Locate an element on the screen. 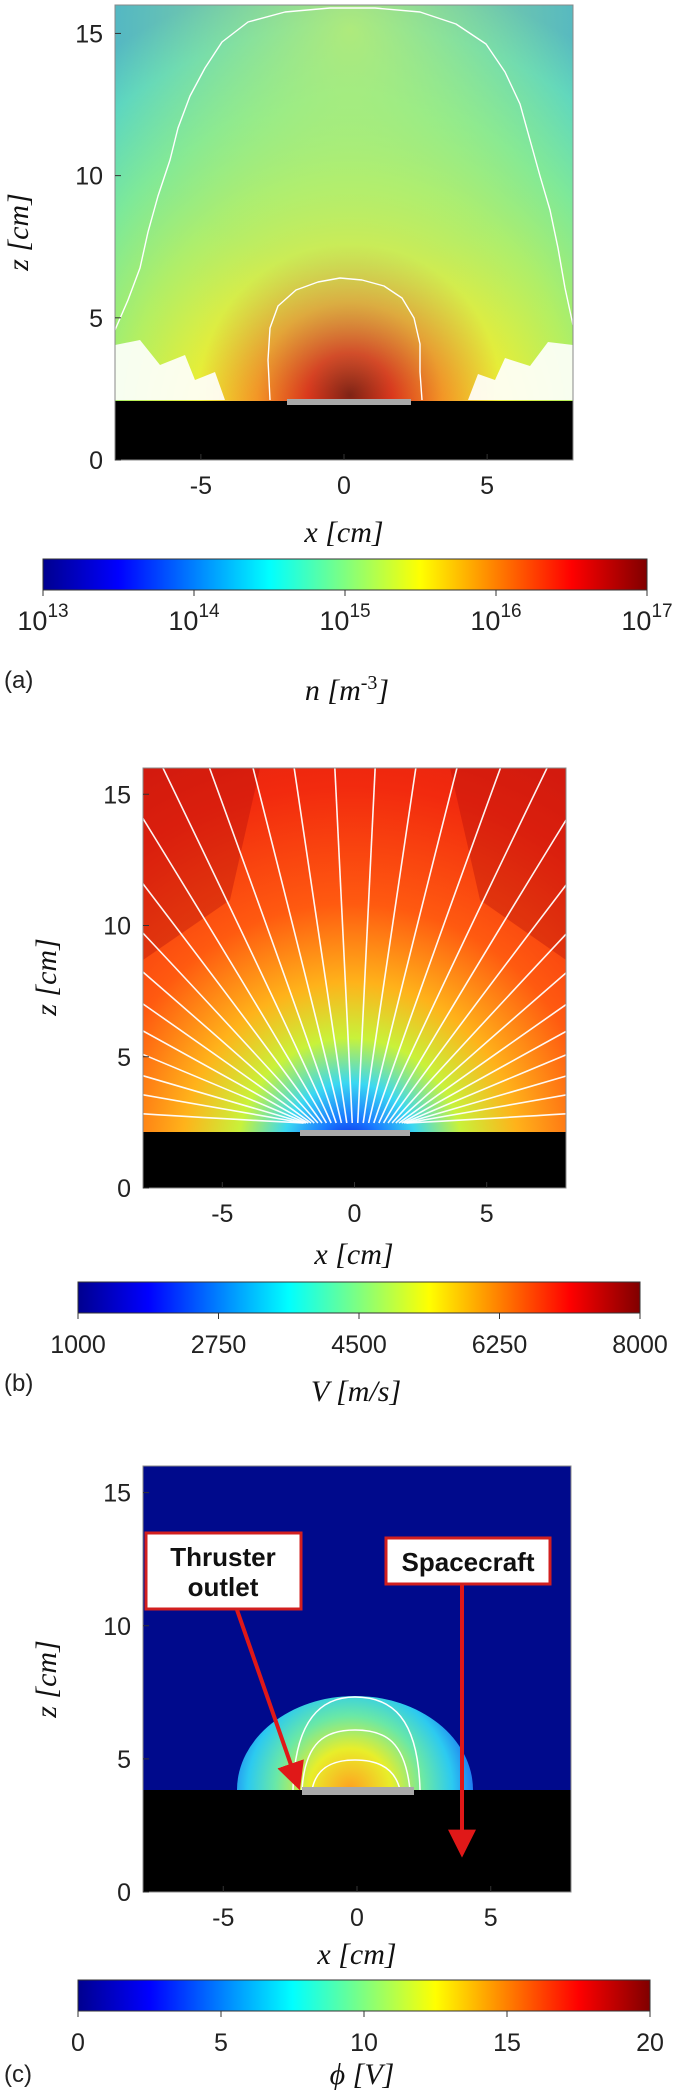 The width and height of the screenshot is (685, 2090). colorbar-label-b: V [m/s] is located at coordinates (356, 1391).